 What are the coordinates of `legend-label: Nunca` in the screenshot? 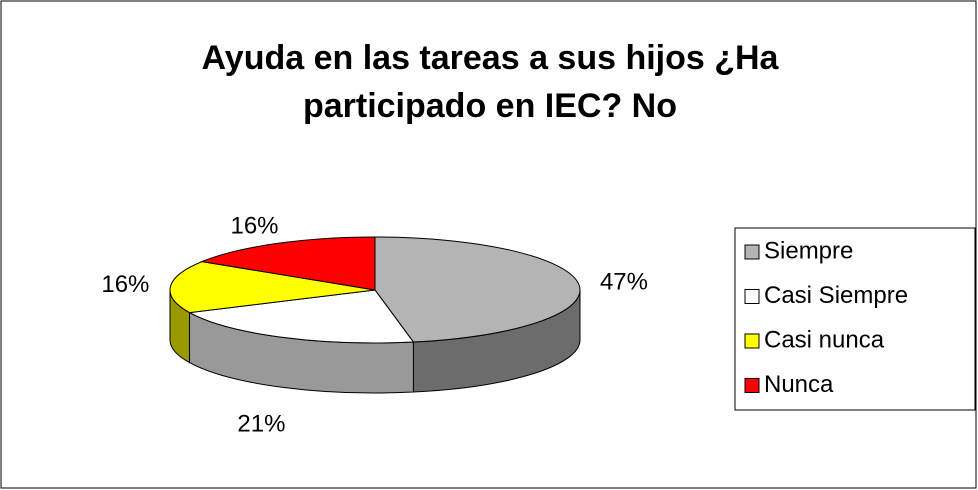 It's located at (799, 384).